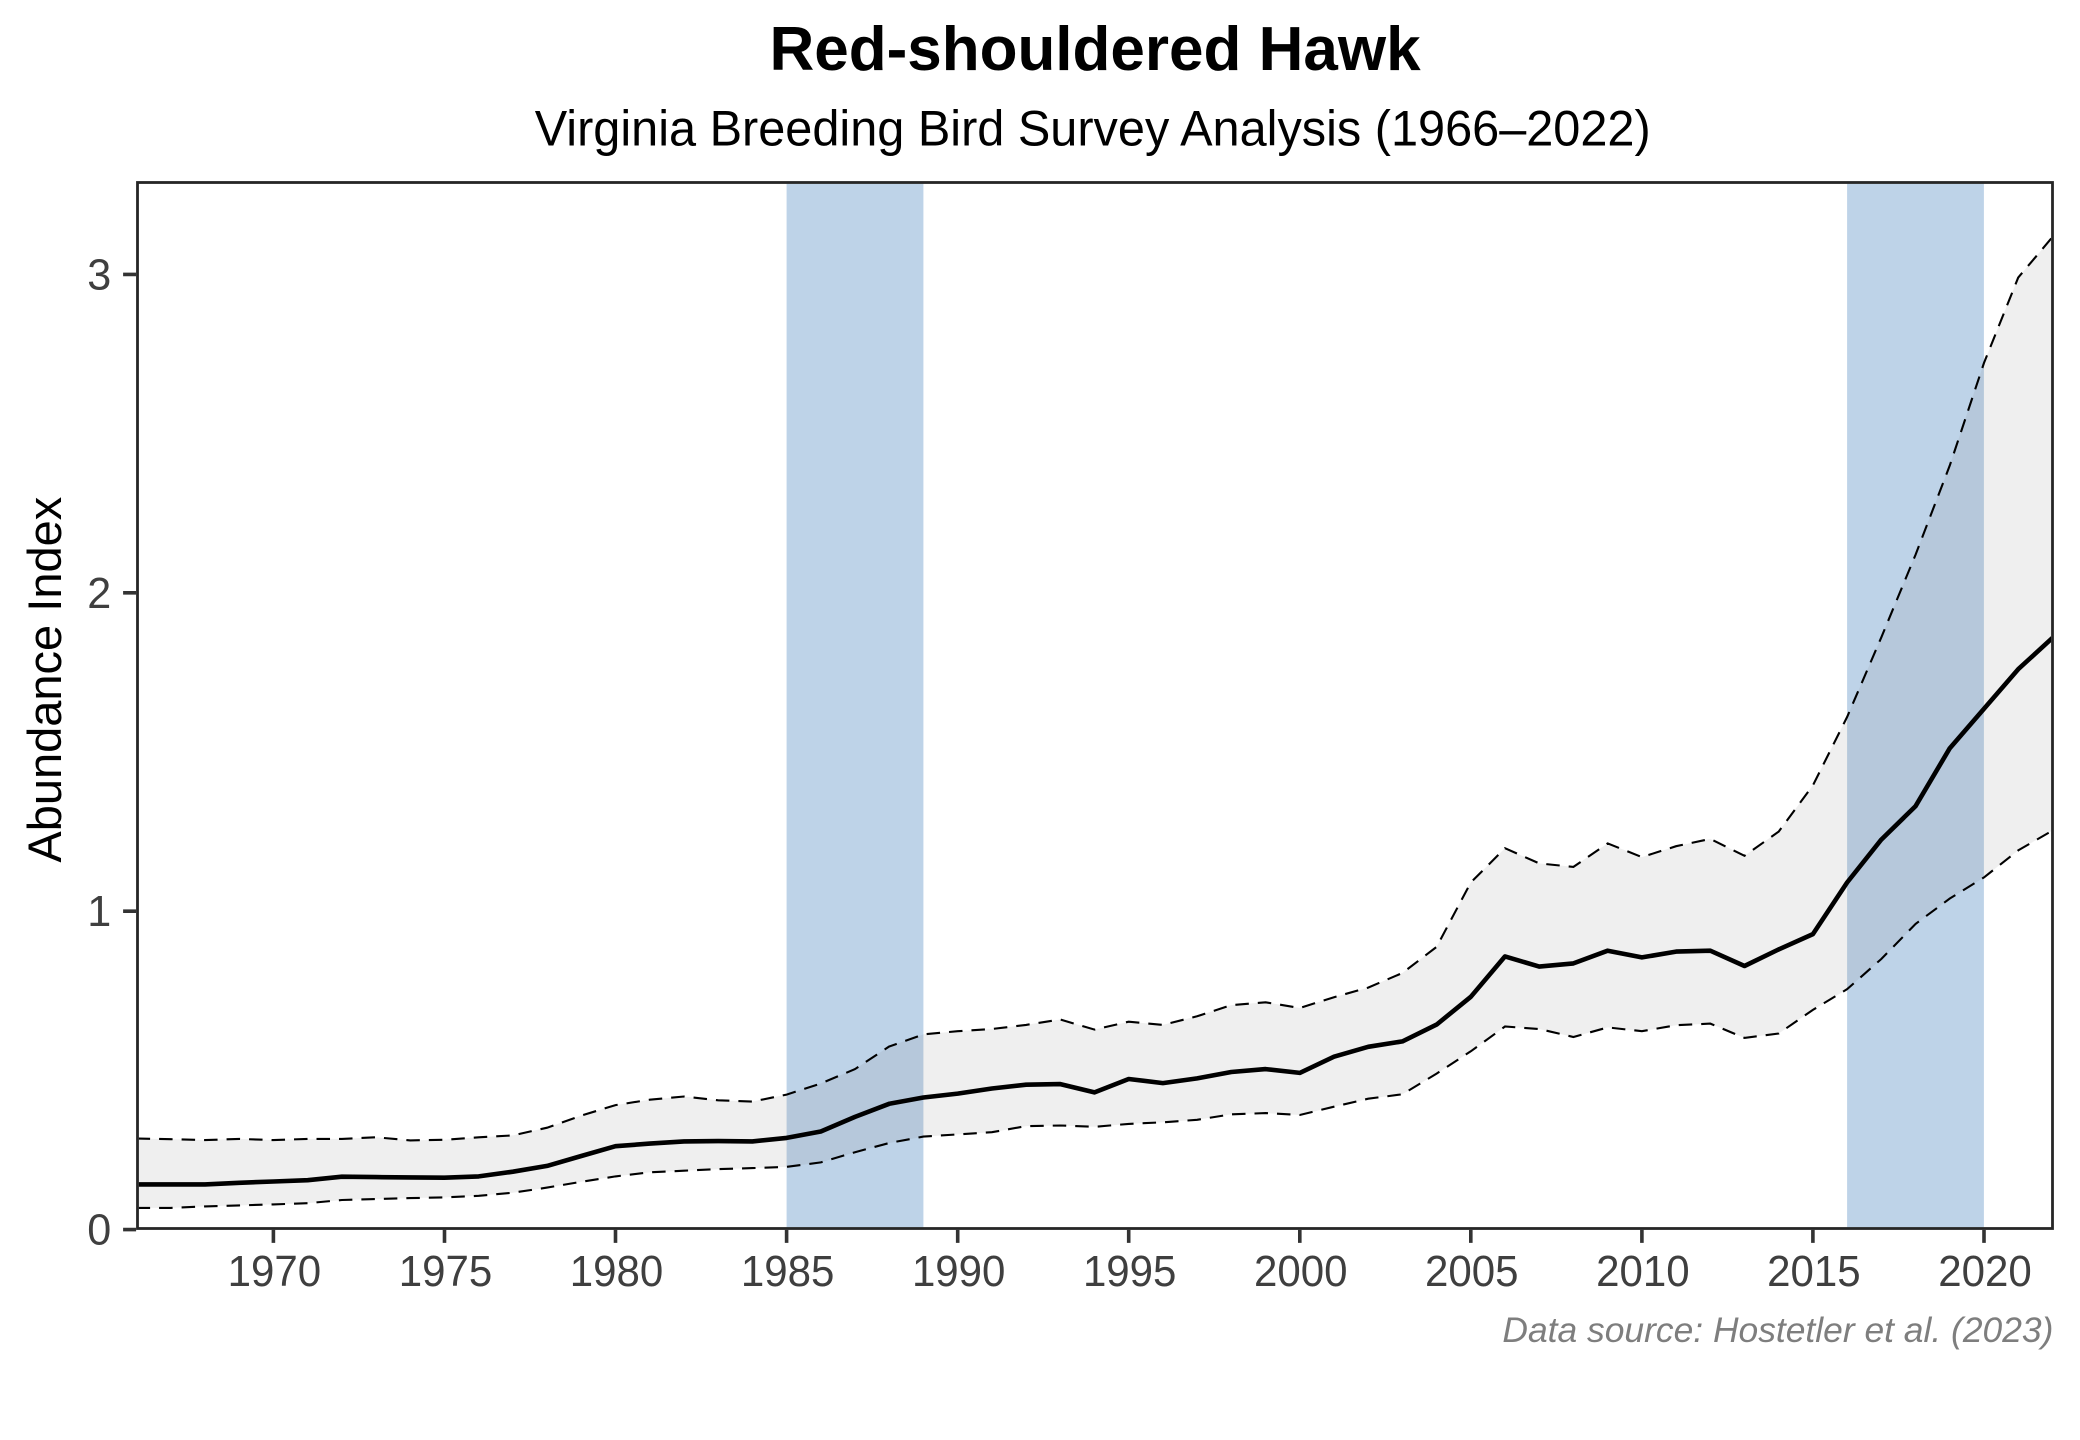  What do you see at coordinates (617, 1272) in the screenshot?
I see `svg-text: 1980` at bounding box center [617, 1272].